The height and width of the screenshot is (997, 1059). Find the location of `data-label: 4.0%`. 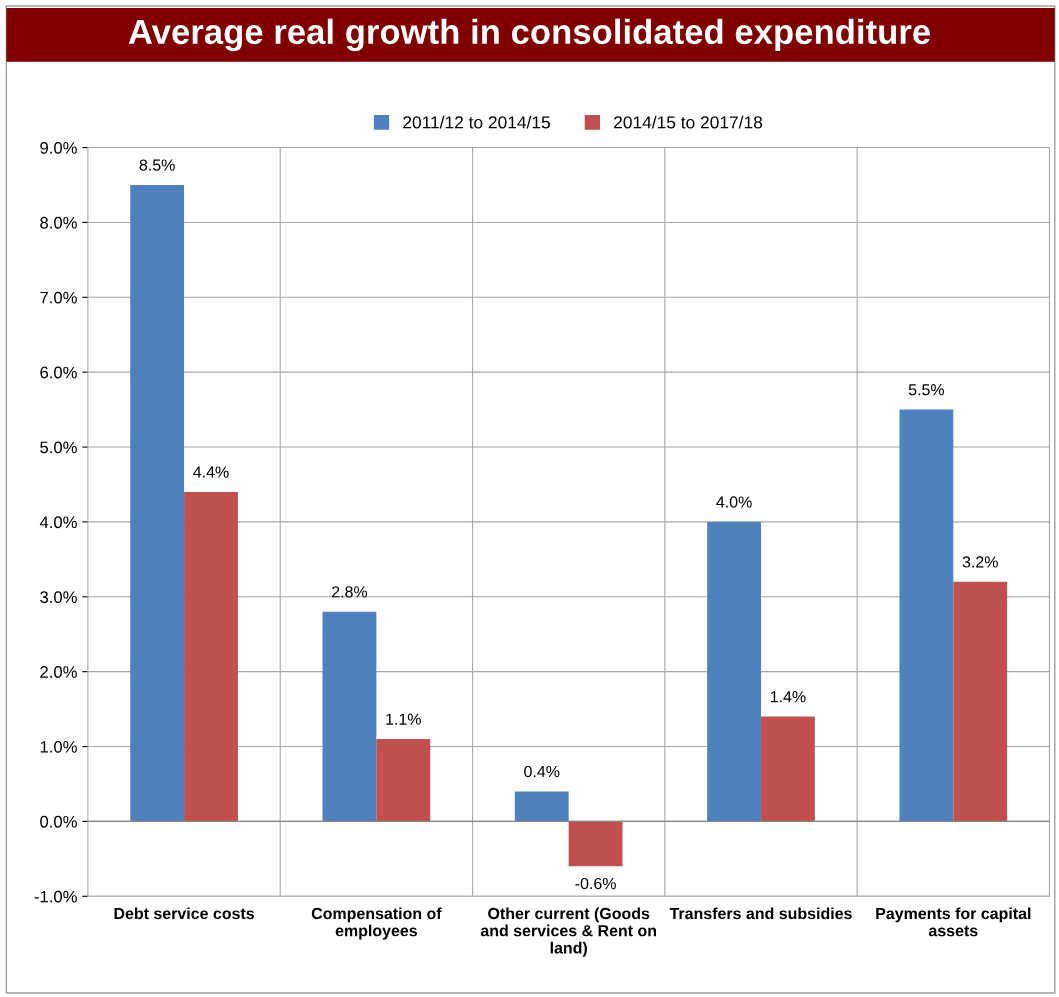

data-label: 4.0% is located at coordinates (734, 502).